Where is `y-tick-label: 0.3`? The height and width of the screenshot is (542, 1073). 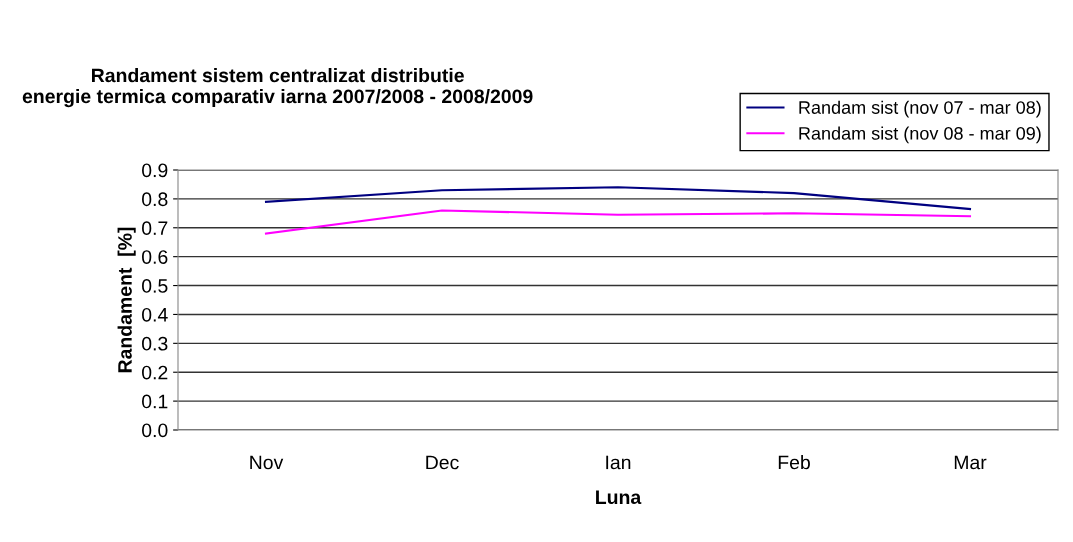 y-tick-label: 0.3 is located at coordinates (155, 343).